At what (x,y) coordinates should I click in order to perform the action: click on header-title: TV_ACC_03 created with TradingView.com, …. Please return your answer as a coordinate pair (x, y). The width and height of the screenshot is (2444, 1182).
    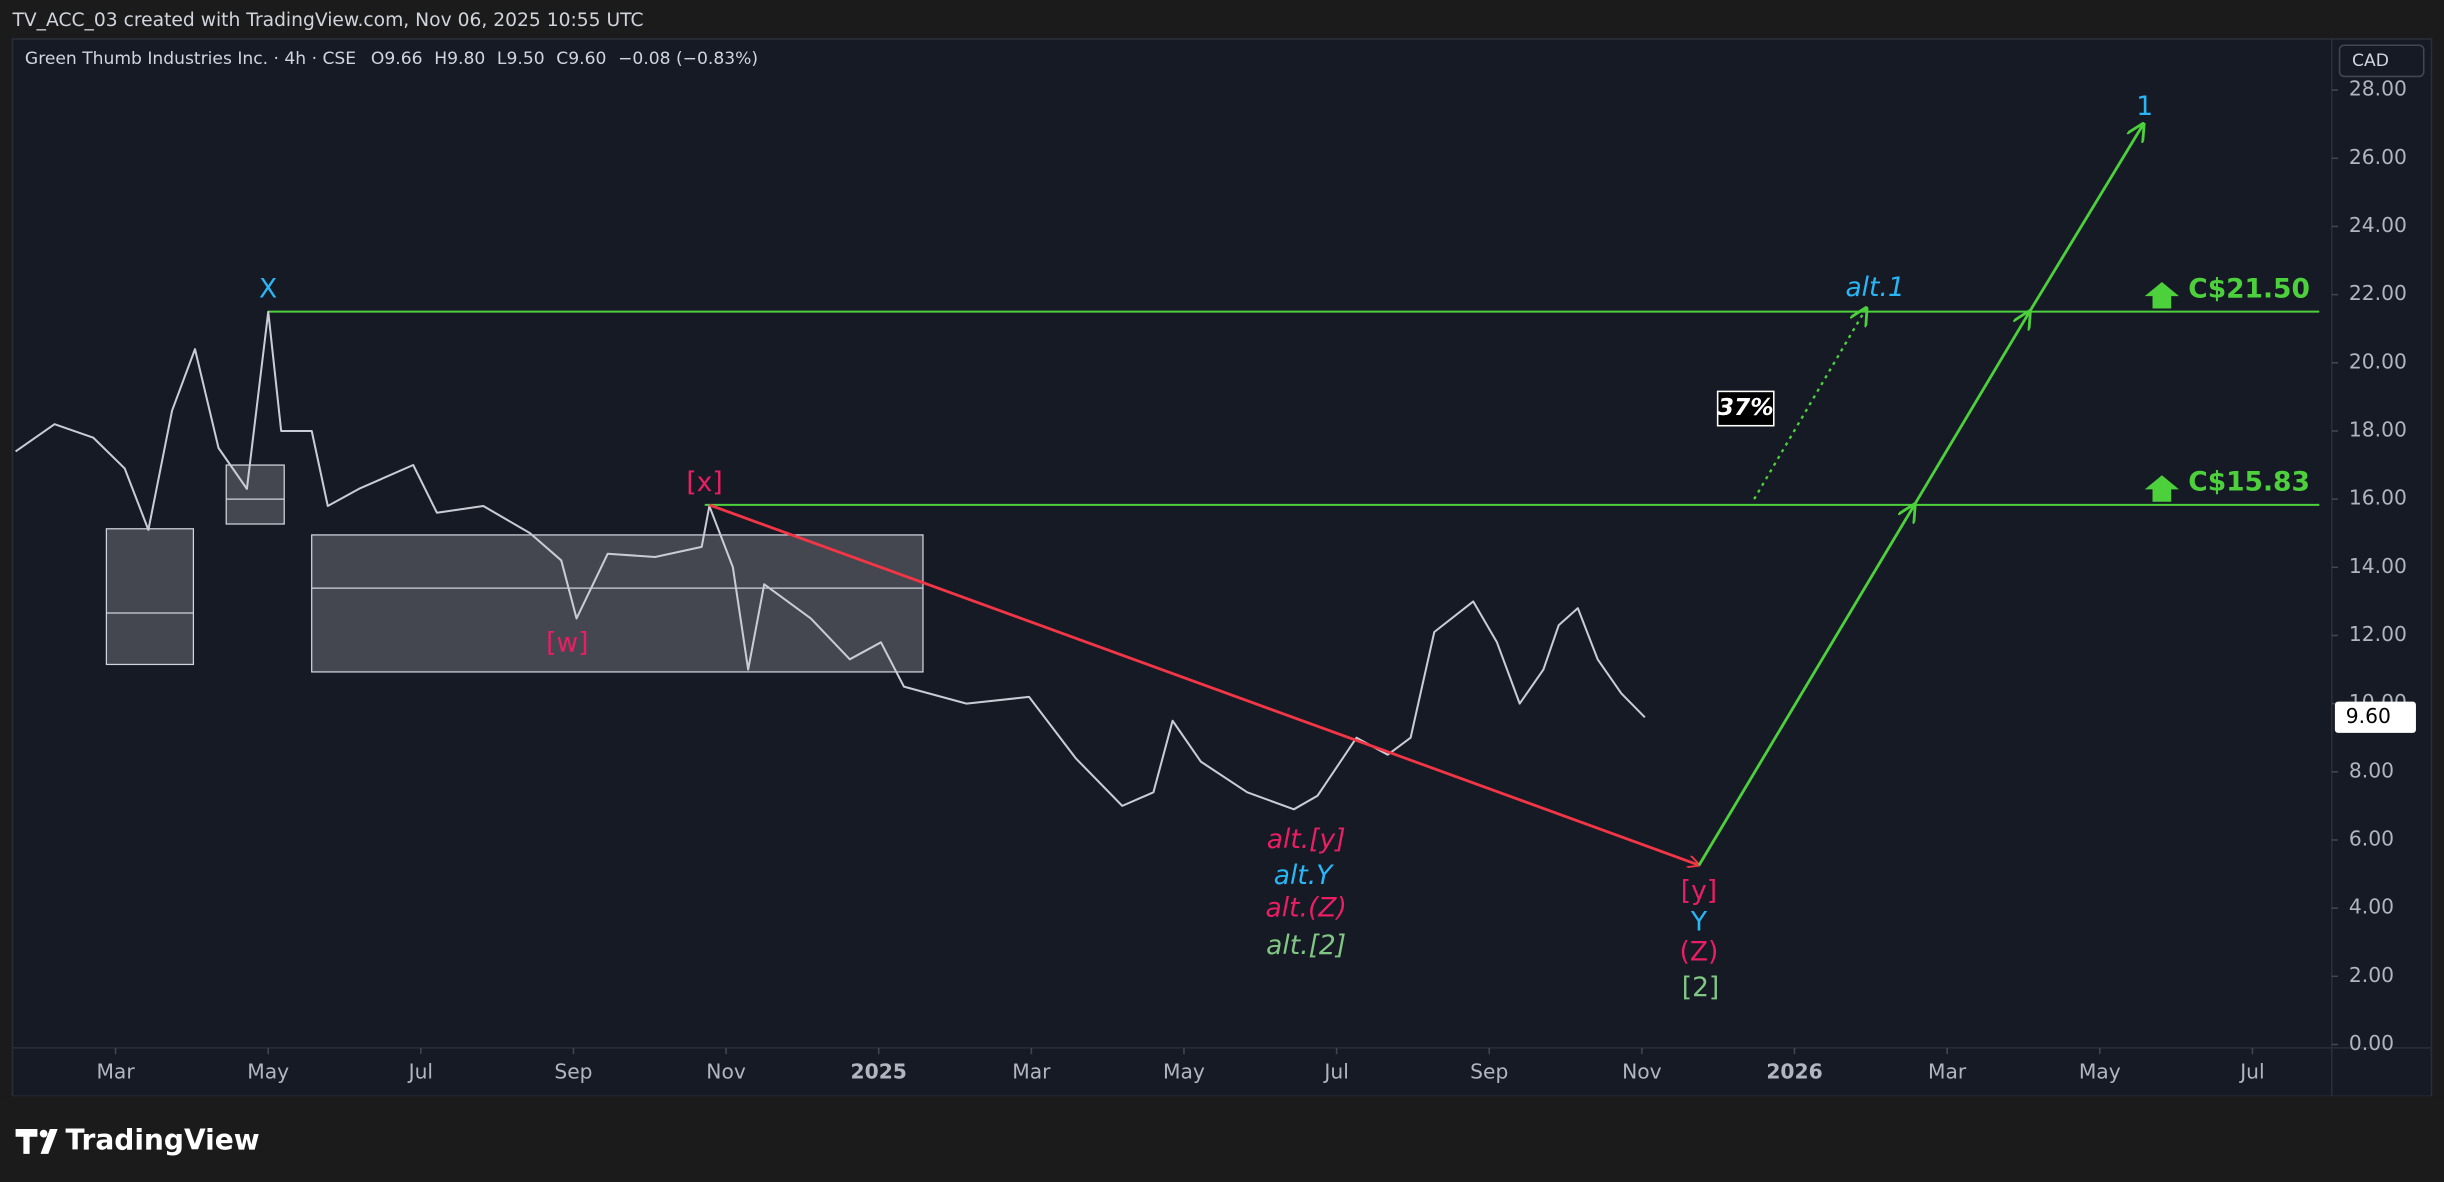
    Looking at the image, I should click on (327, 20).